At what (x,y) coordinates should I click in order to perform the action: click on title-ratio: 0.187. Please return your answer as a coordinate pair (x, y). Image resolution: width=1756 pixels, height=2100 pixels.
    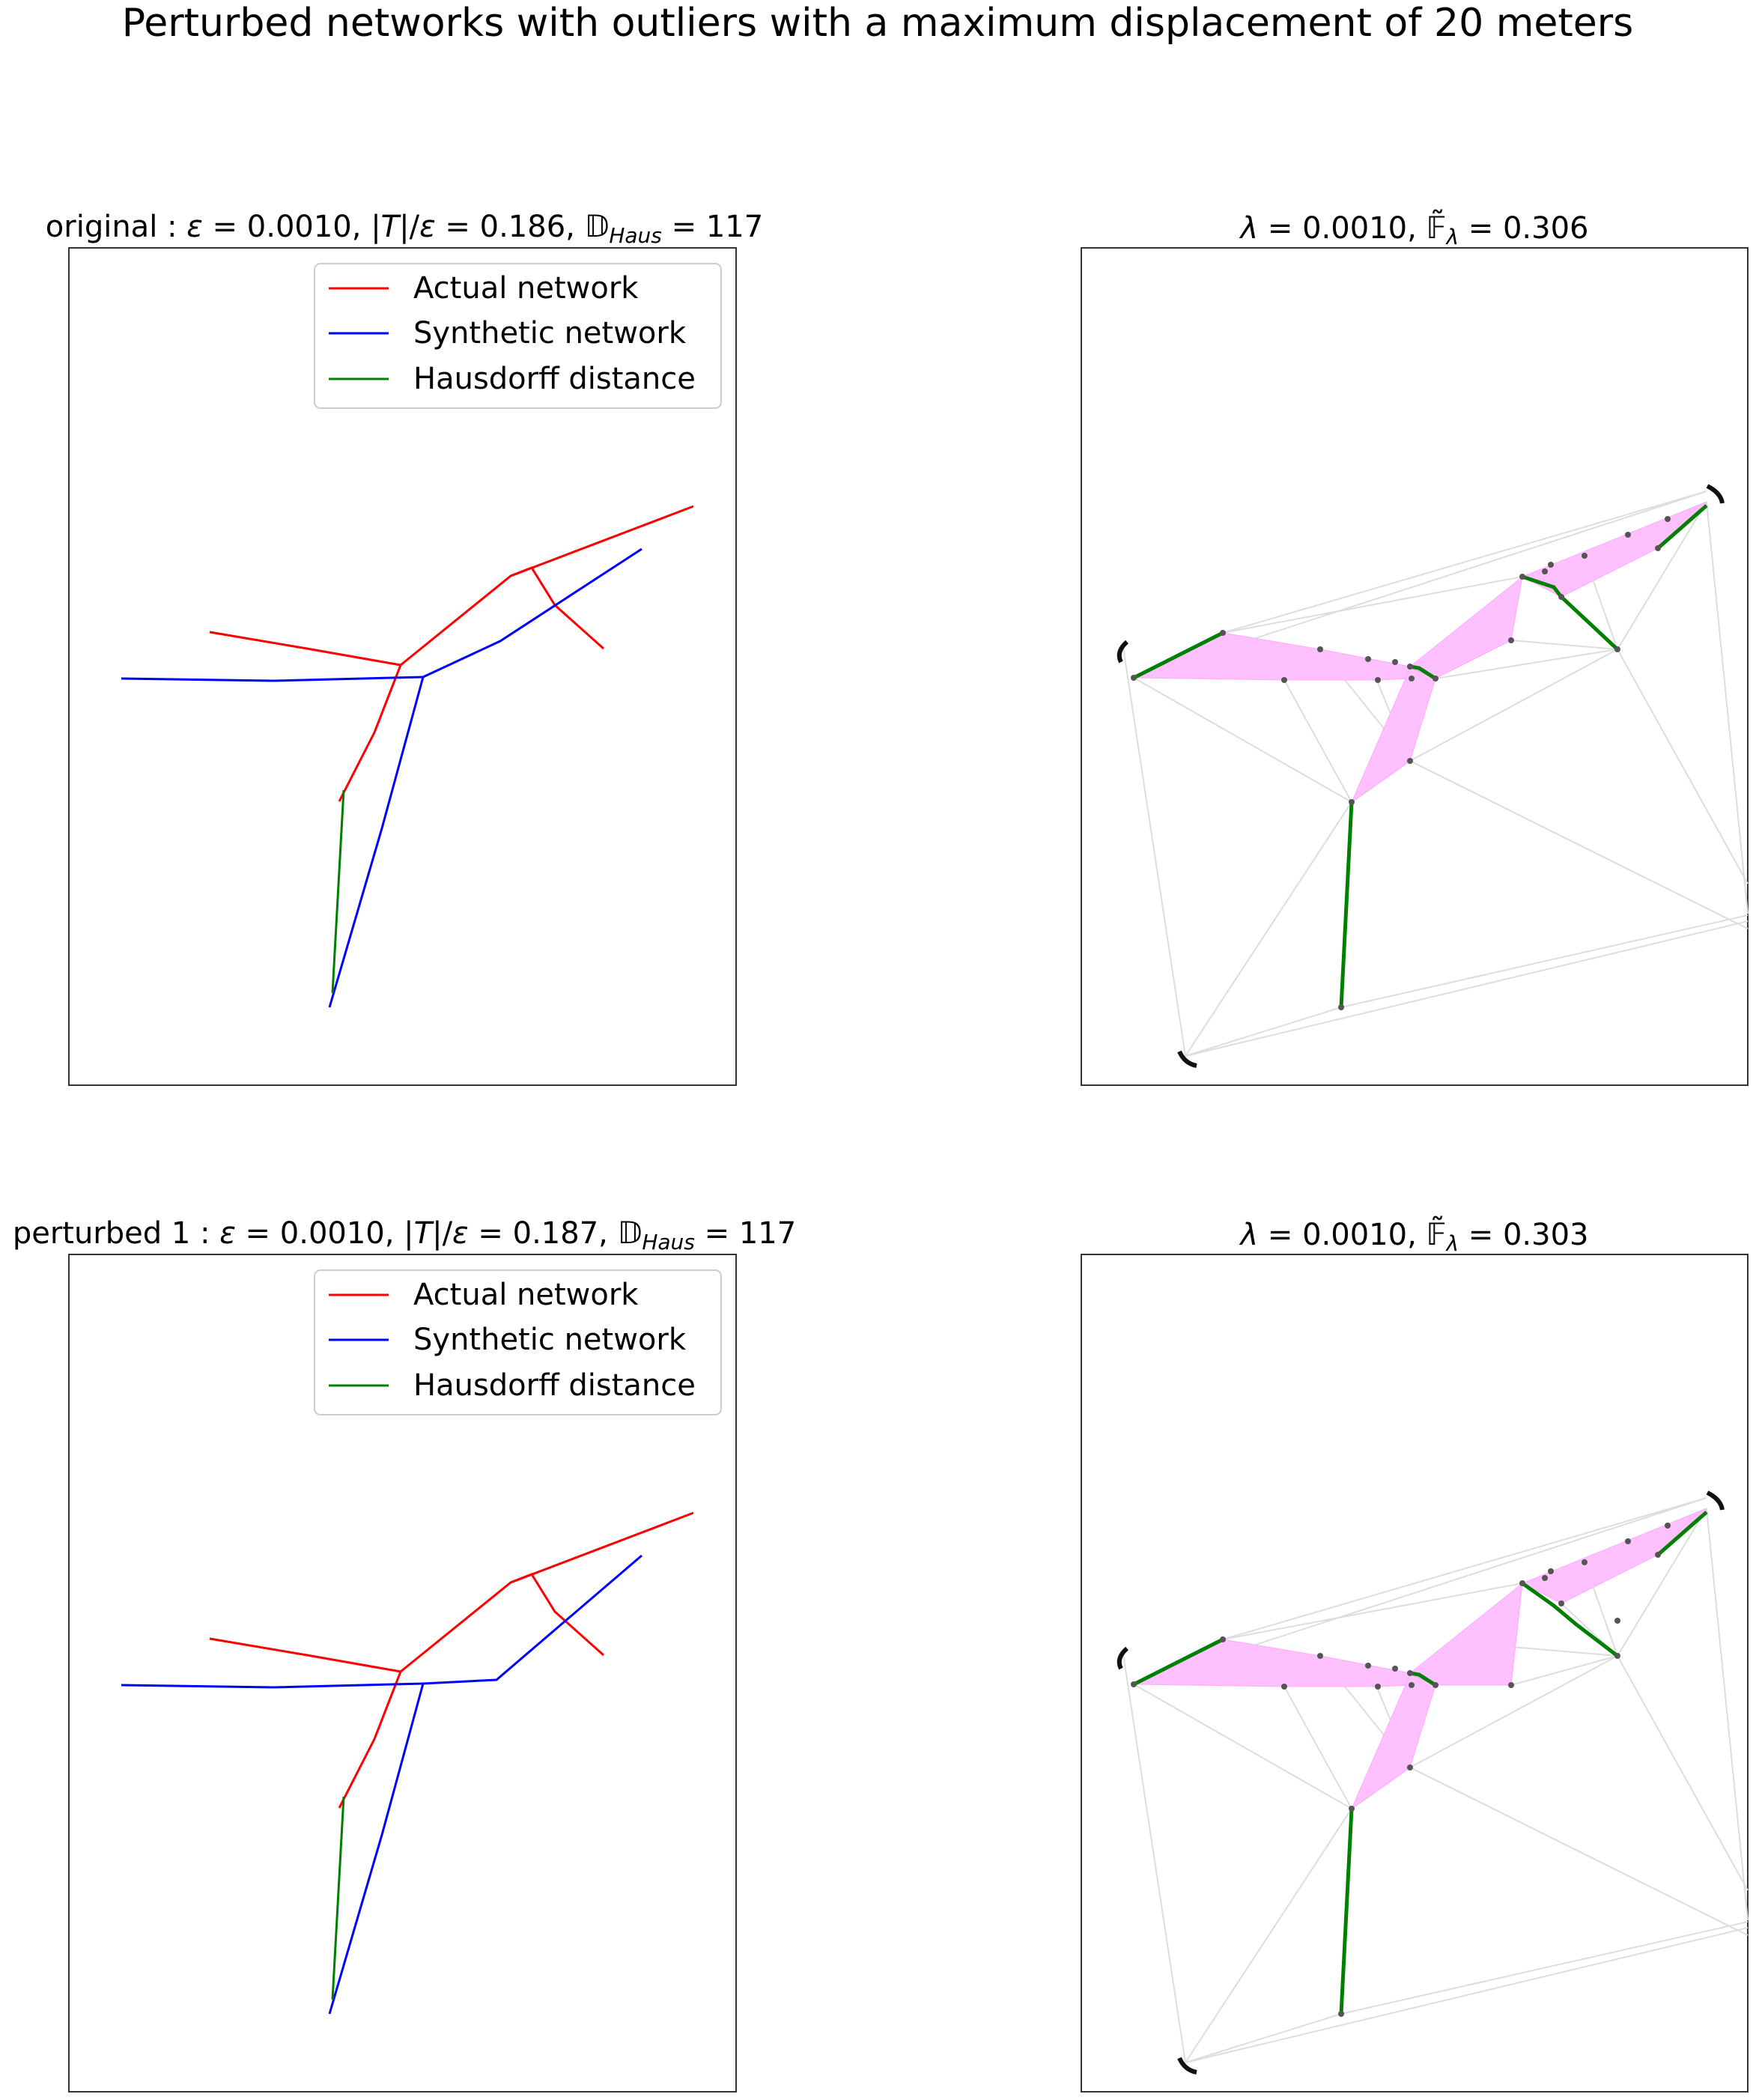
    Looking at the image, I should click on (556, 1233).